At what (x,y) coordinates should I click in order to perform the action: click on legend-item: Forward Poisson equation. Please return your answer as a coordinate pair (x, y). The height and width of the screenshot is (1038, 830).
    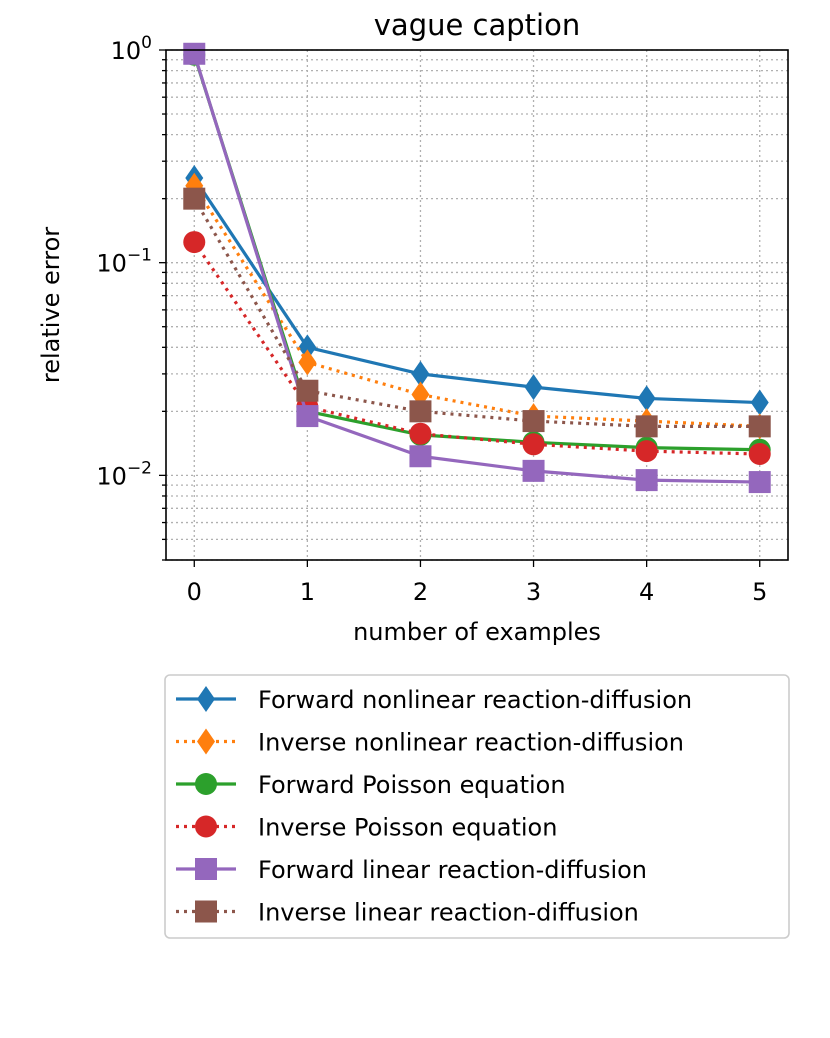
    Looking at the image, I should click on (371, 785).